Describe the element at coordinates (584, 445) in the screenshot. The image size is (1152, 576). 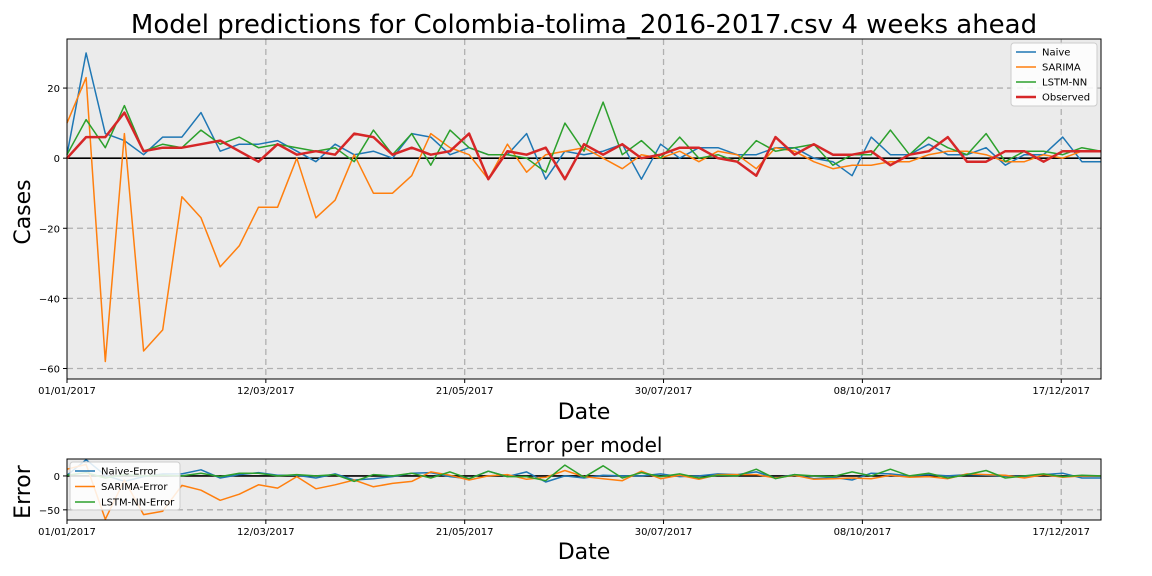
I see `error-chart-title: Error per model` at that location.